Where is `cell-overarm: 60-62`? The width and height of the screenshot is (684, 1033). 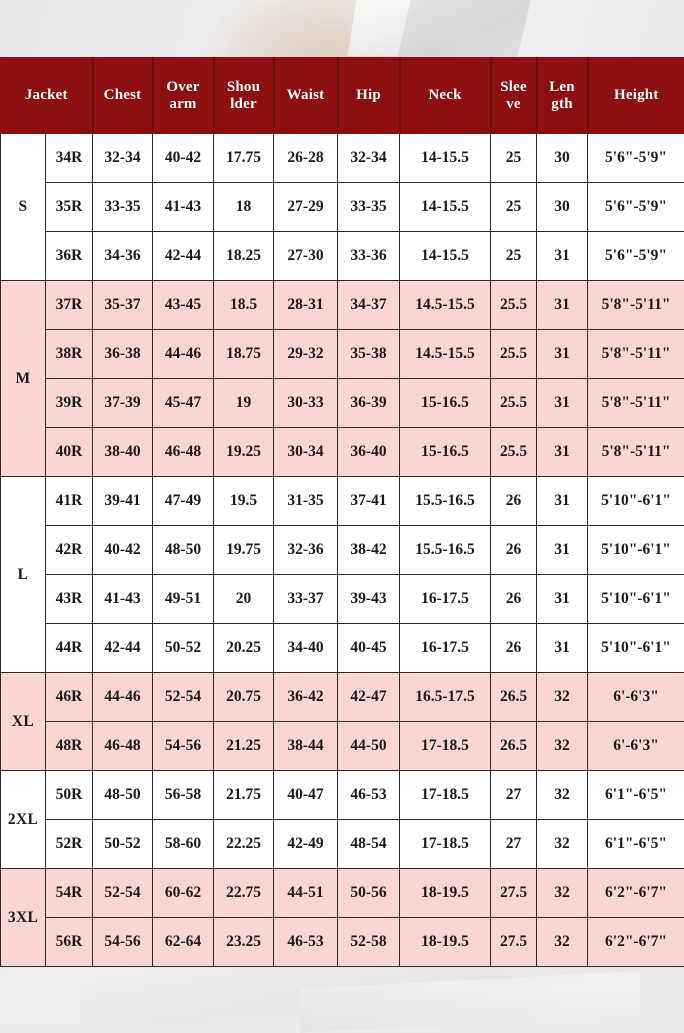
cell-overarm: 60-62 is located at coordinates (183, 893).